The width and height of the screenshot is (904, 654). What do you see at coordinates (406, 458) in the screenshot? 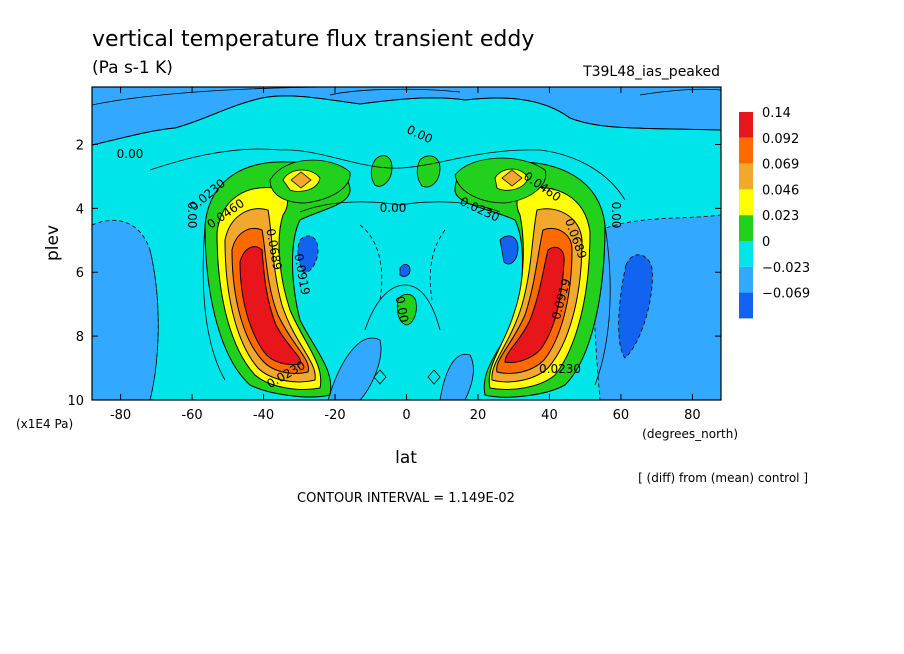
I see `x-axis-label: lat` at bounding box center [406, 458].